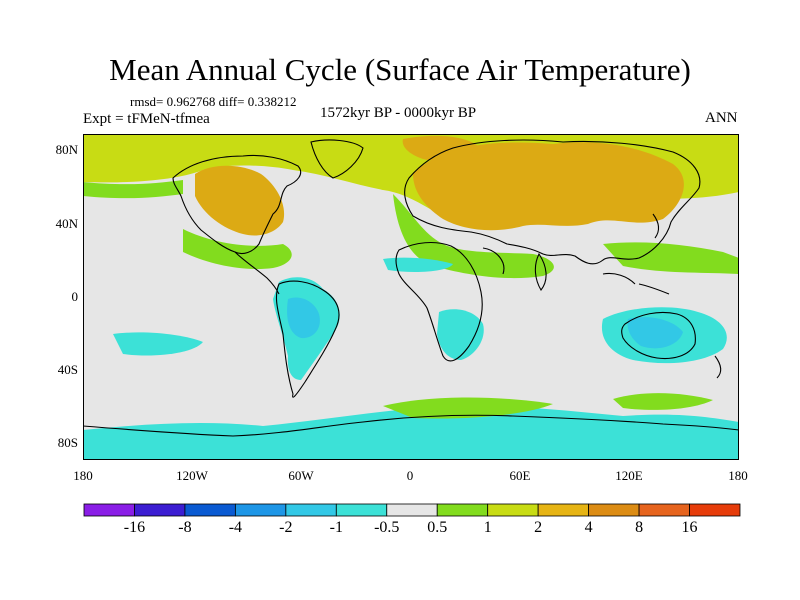  What do you see at coordinates (439, 301) in the screenshot?
I see `africa-coast` at bounding box center [439, 301].